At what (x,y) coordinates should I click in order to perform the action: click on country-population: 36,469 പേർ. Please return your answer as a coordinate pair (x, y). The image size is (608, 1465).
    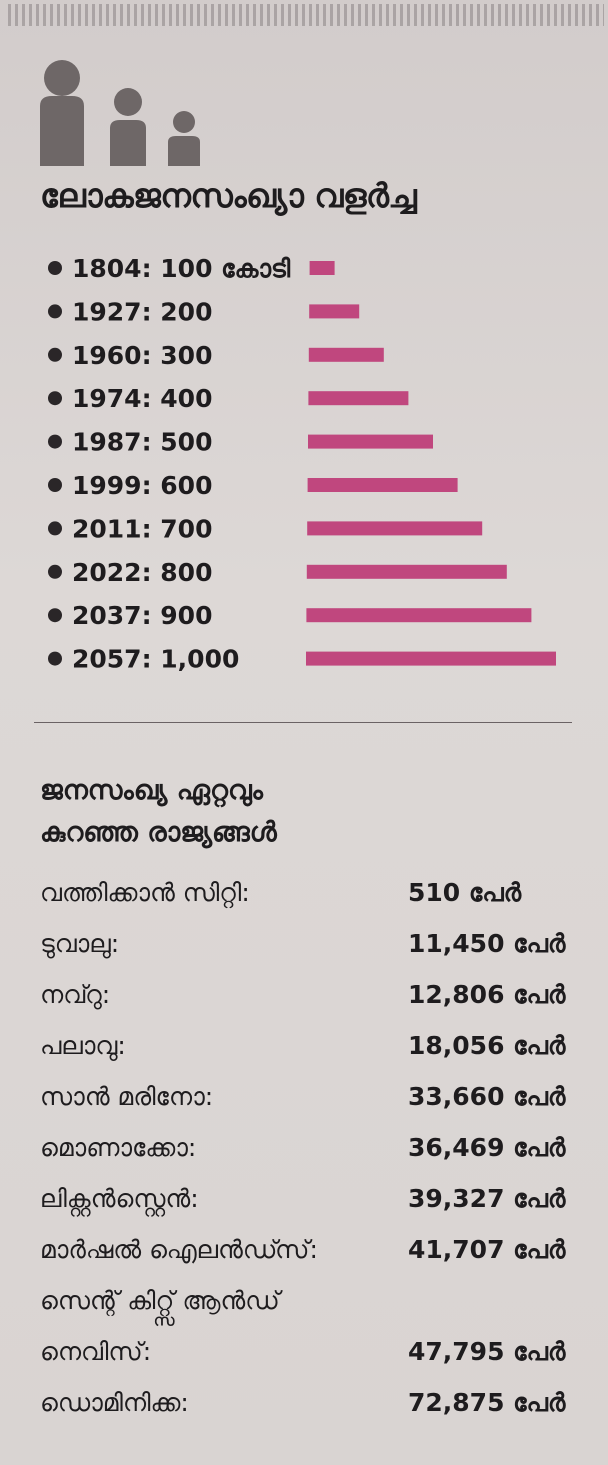
    Looking at the image, I should click on (487, 1147).